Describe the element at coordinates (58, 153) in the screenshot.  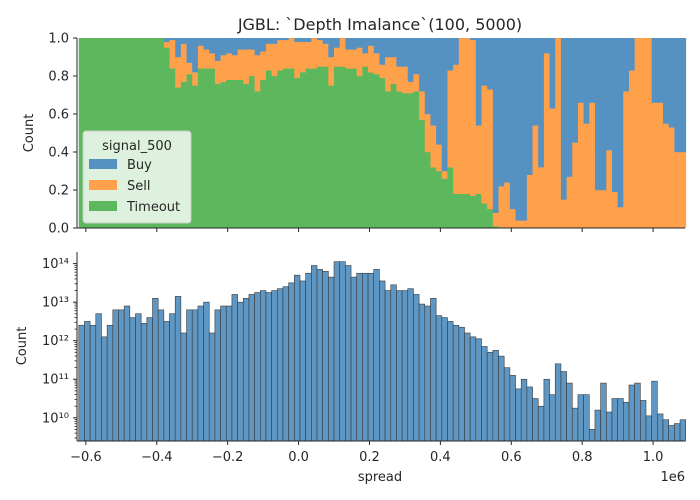
I see `top-y-tick-label-2: 0.4` at that location.